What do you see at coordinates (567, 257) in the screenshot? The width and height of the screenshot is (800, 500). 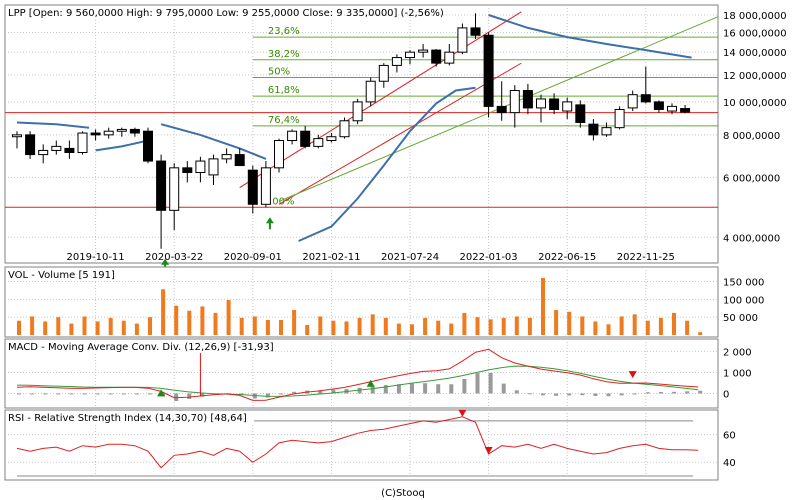 I see `price-x-tick-label: 2022-06-15` at bounding box center [567, 257].